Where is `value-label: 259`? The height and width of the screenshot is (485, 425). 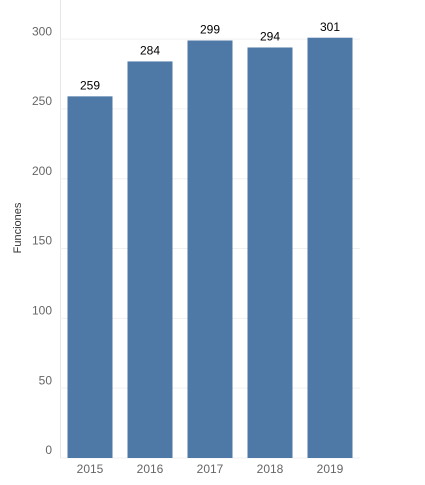
value-label: 259 is located at coordinates (90, 86).